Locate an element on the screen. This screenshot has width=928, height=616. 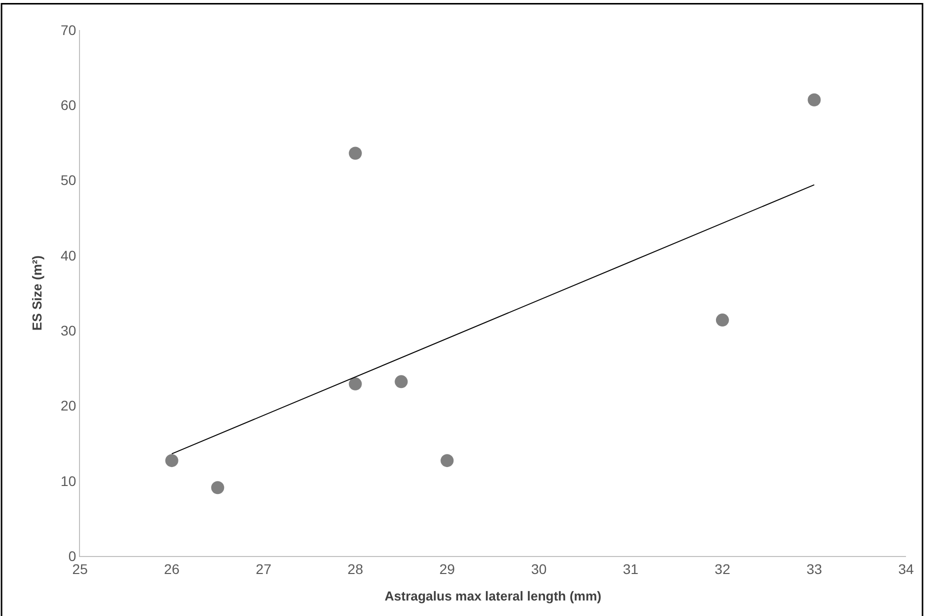
y-tick-label: 40 is located at coordinates (68, 255).